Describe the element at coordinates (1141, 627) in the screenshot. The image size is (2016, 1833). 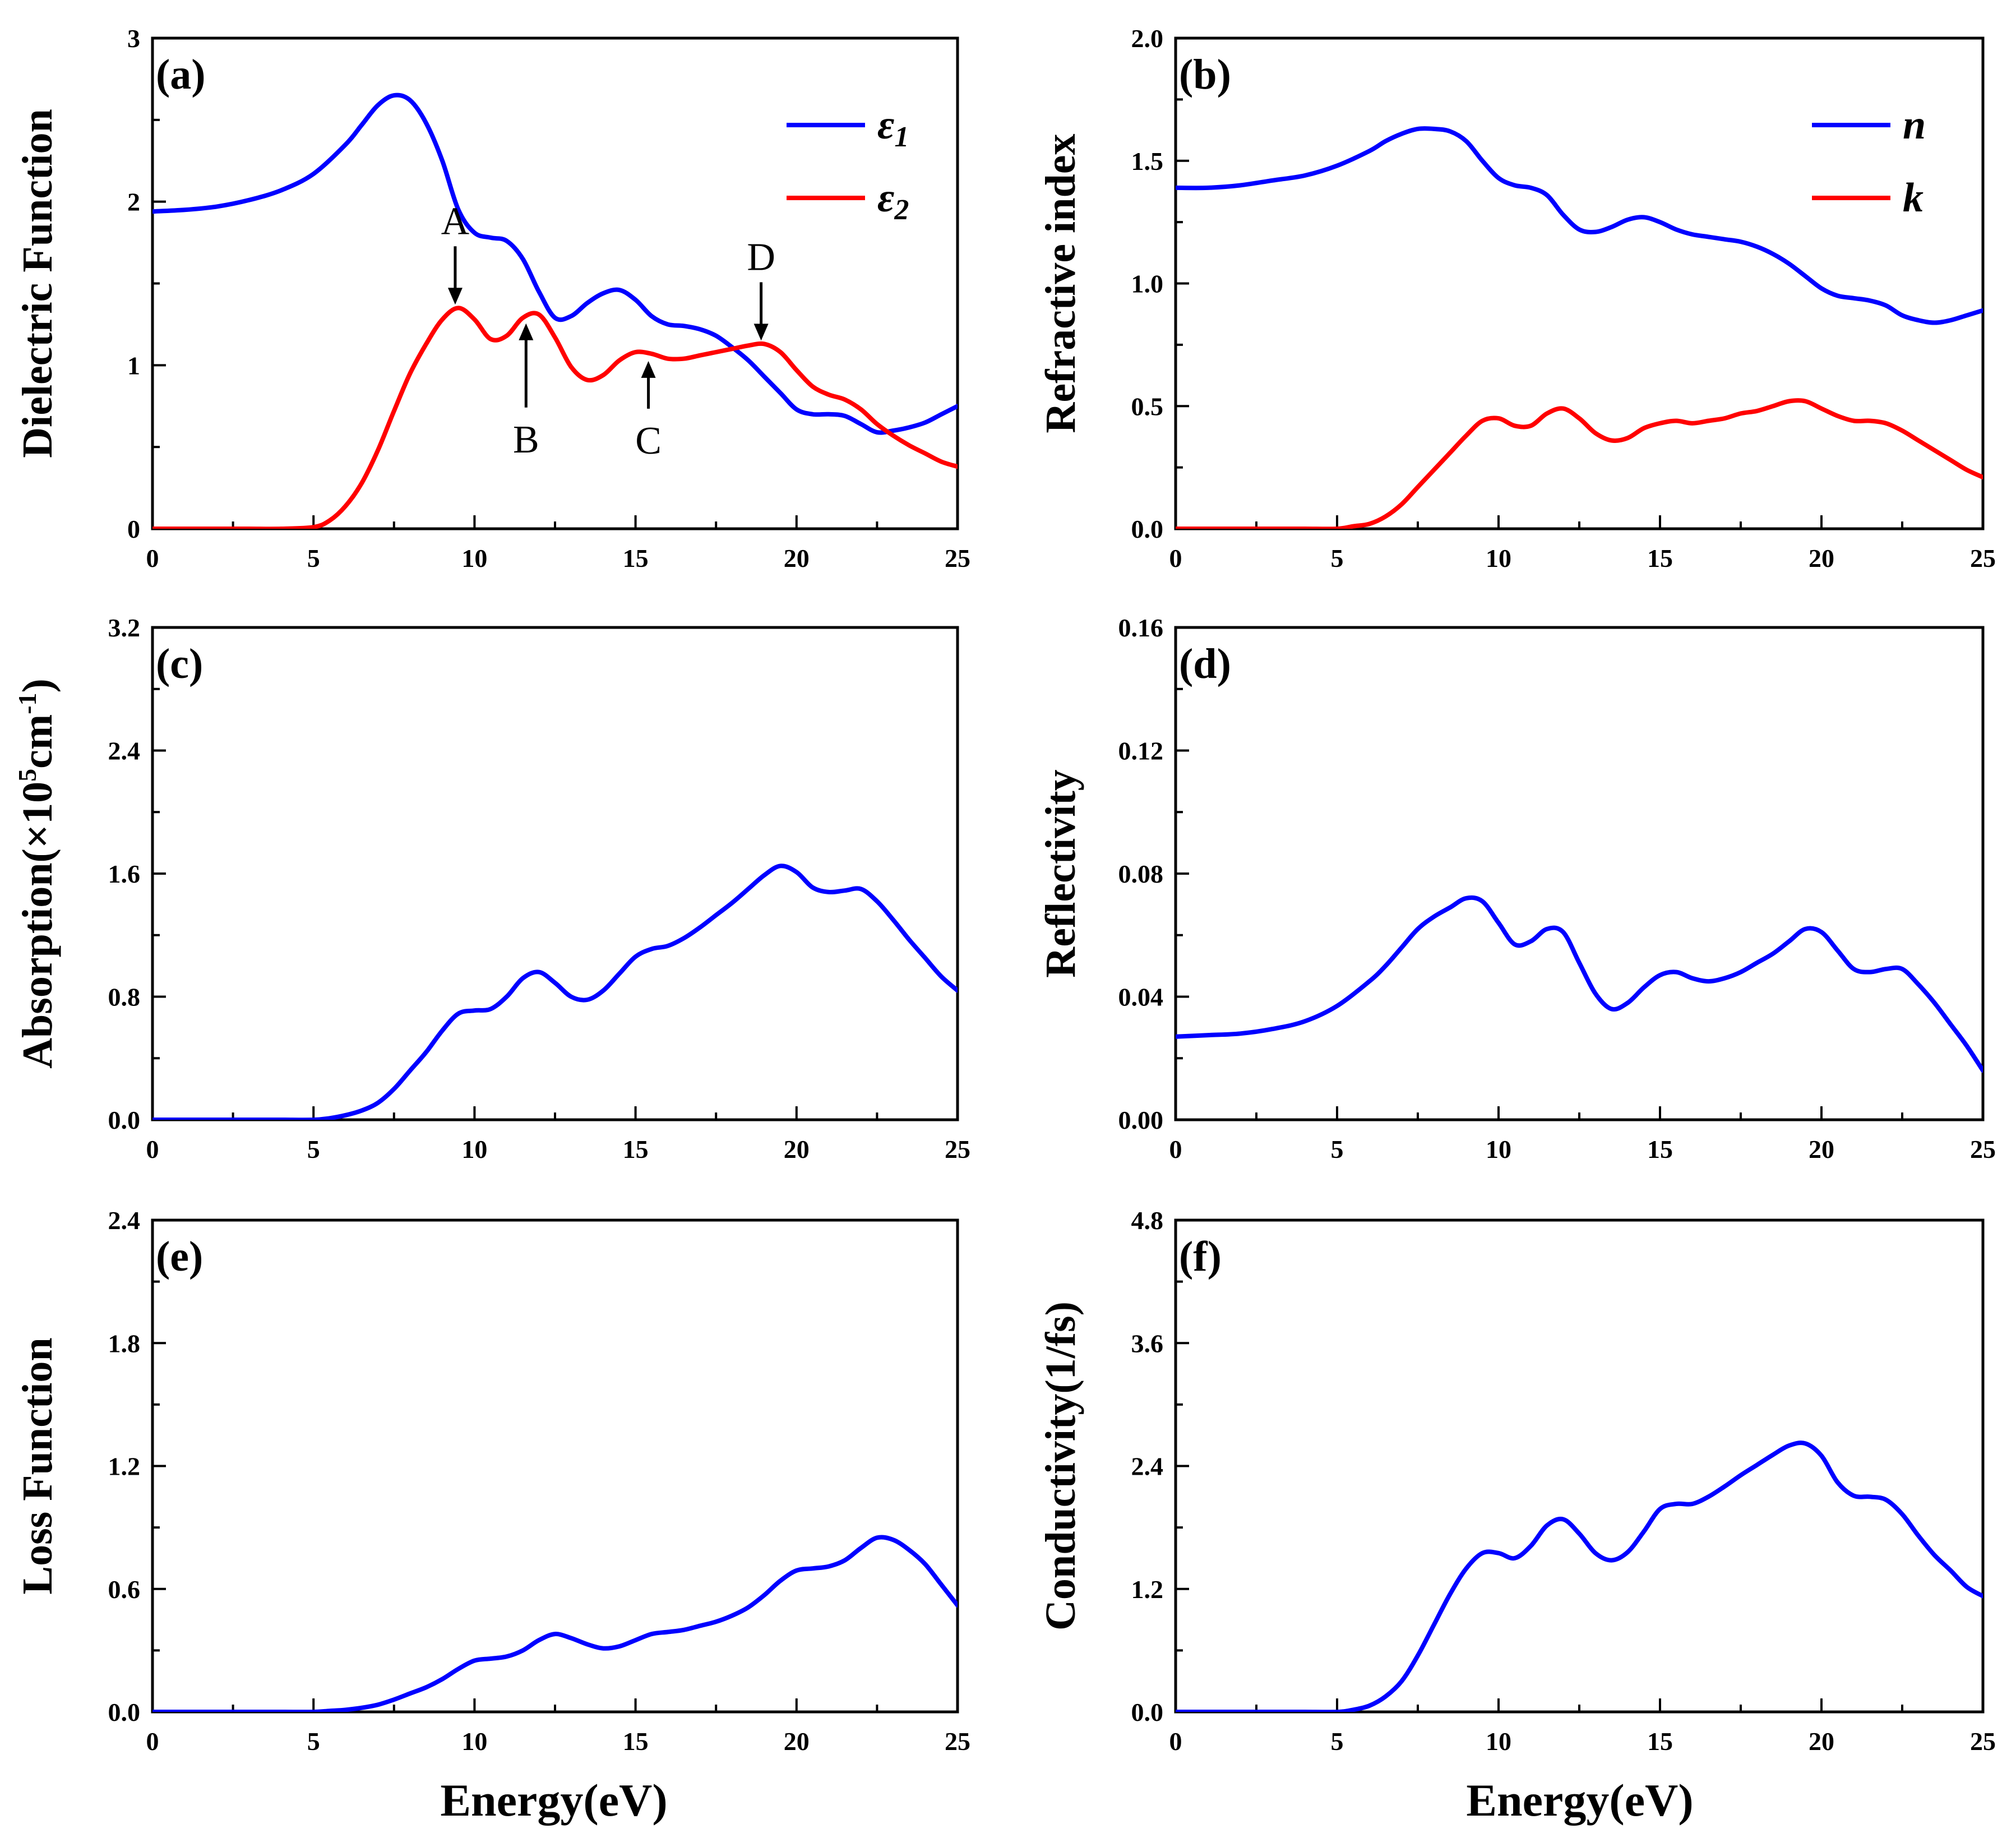
I see `y-tick-label: 0.16` at that location.